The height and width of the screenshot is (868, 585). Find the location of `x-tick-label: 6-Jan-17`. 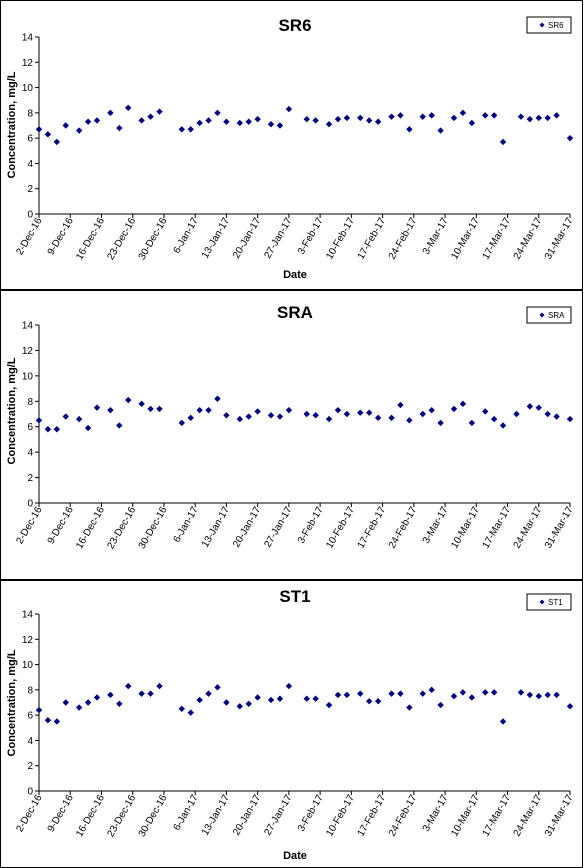

x-tick-label: 6-Jan-17 is located at coordinates (186, 813).